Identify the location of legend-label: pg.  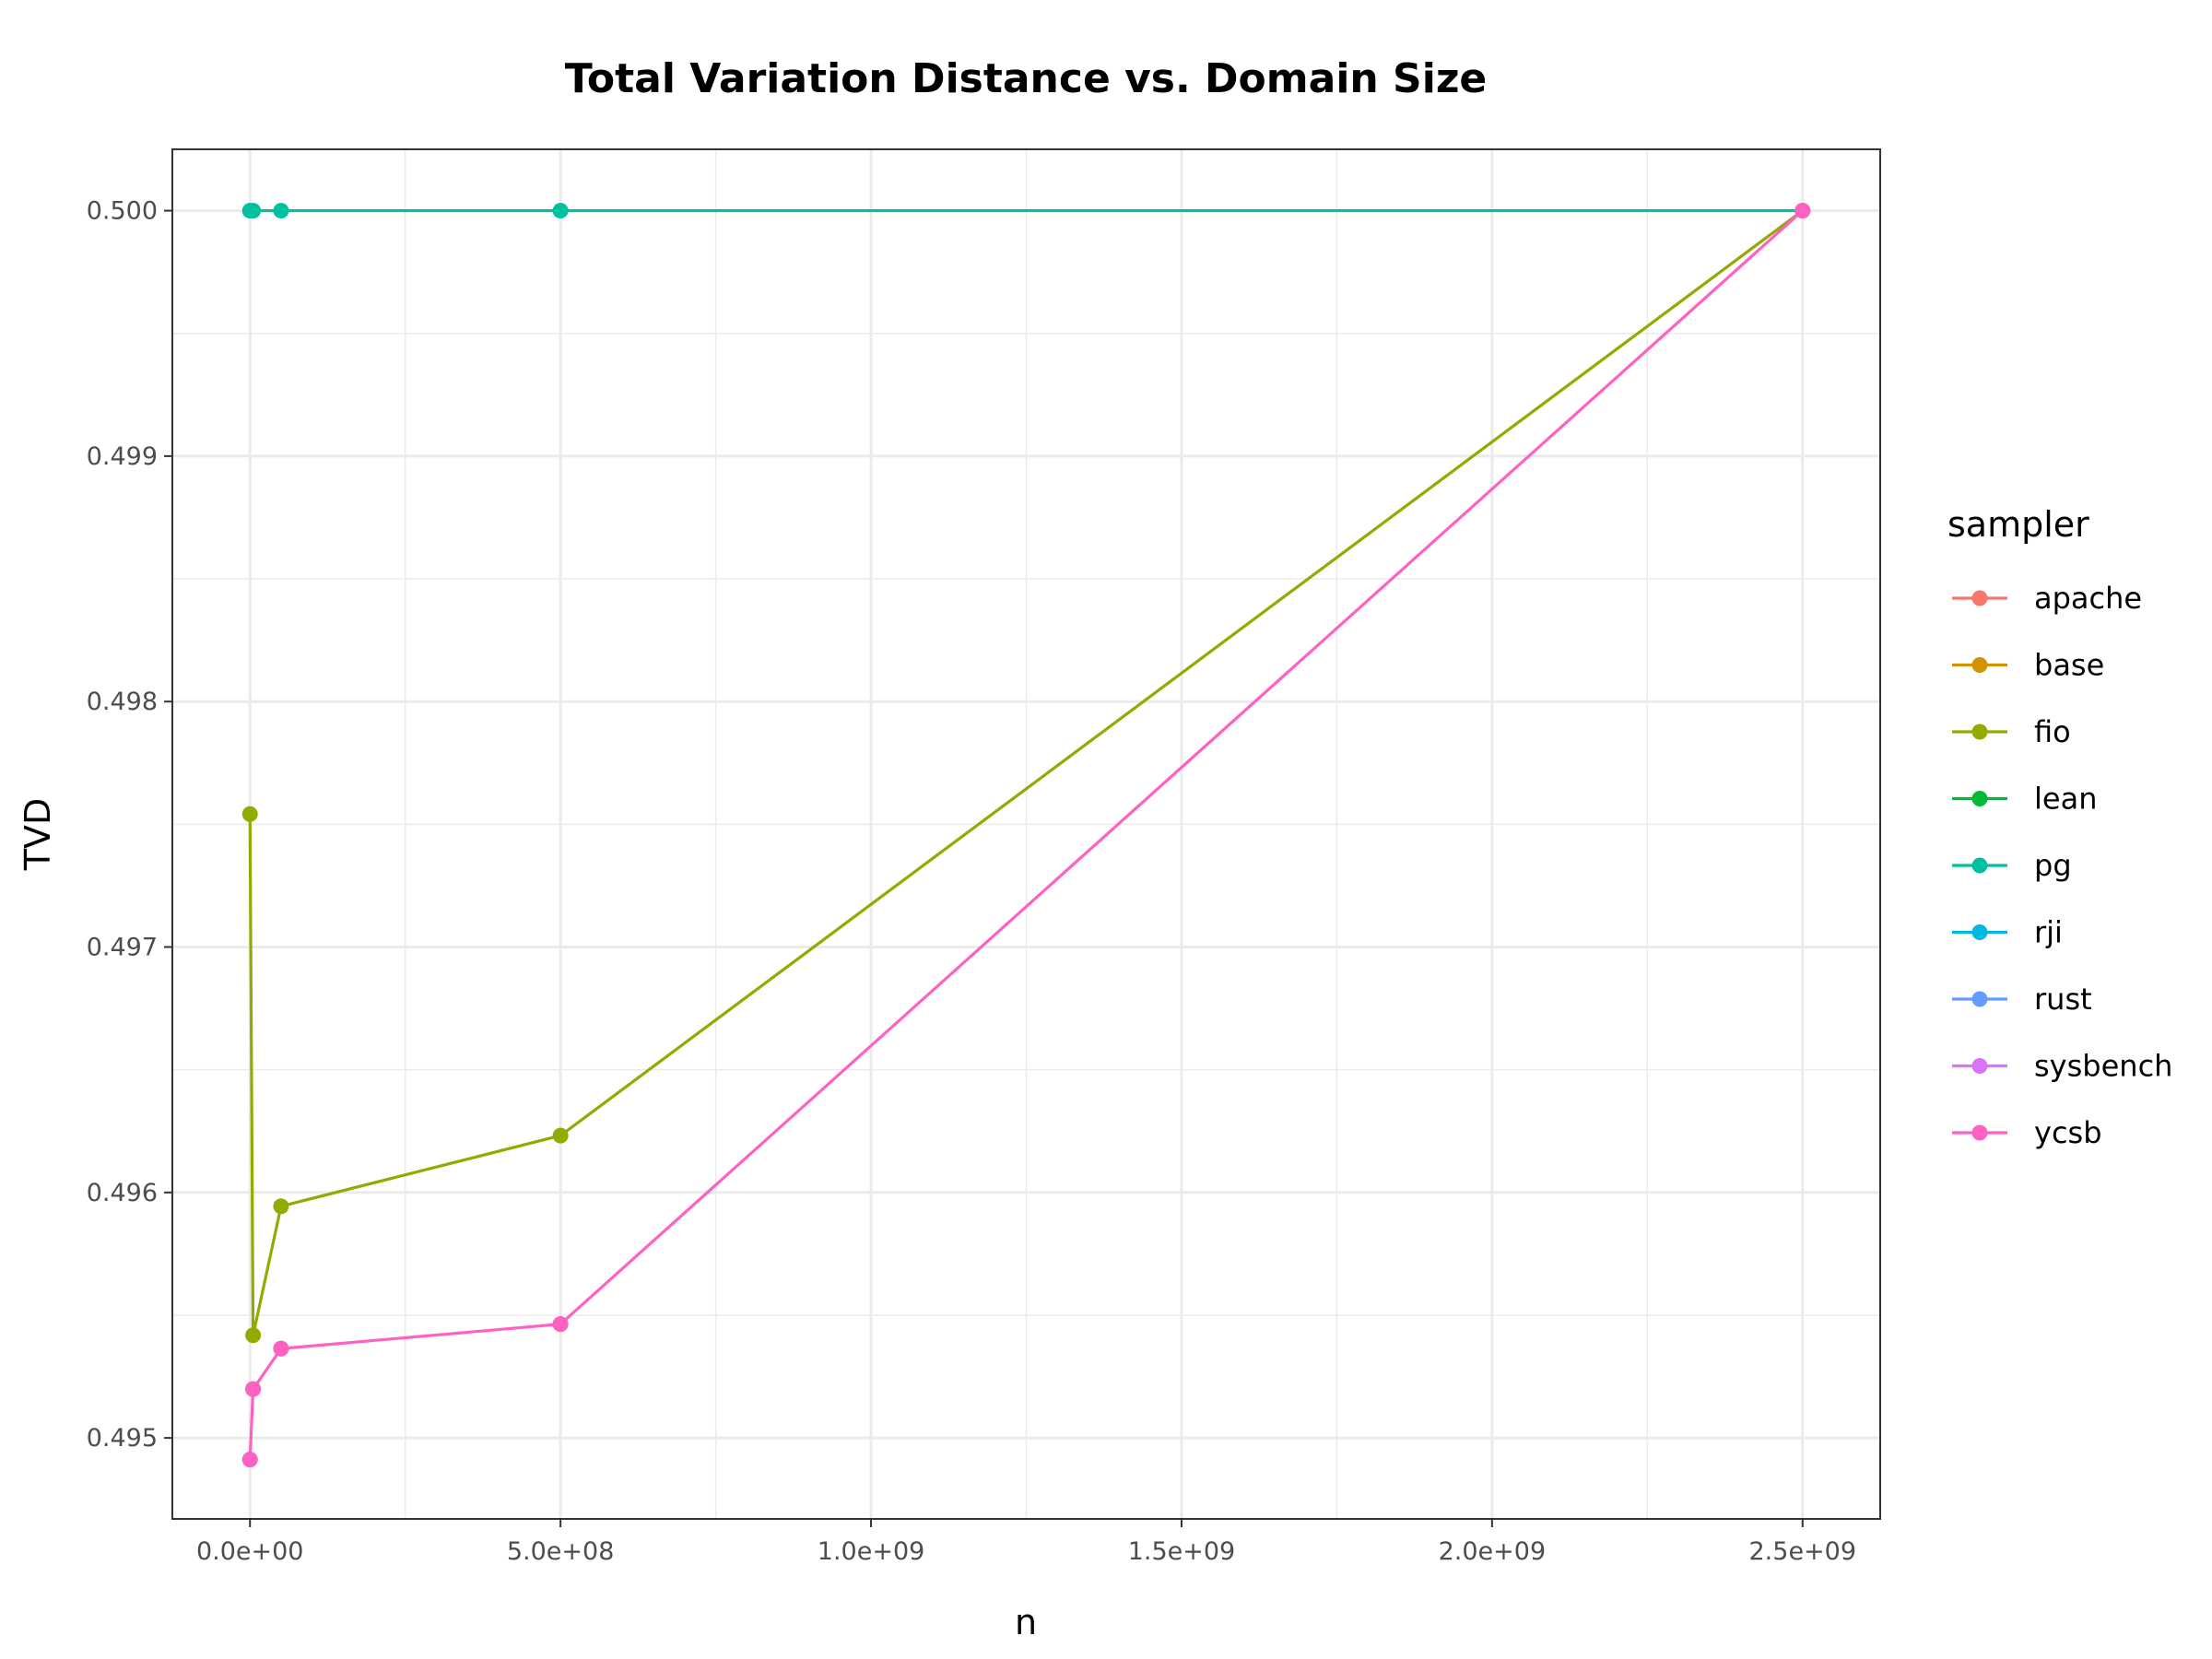
(2053, 865).